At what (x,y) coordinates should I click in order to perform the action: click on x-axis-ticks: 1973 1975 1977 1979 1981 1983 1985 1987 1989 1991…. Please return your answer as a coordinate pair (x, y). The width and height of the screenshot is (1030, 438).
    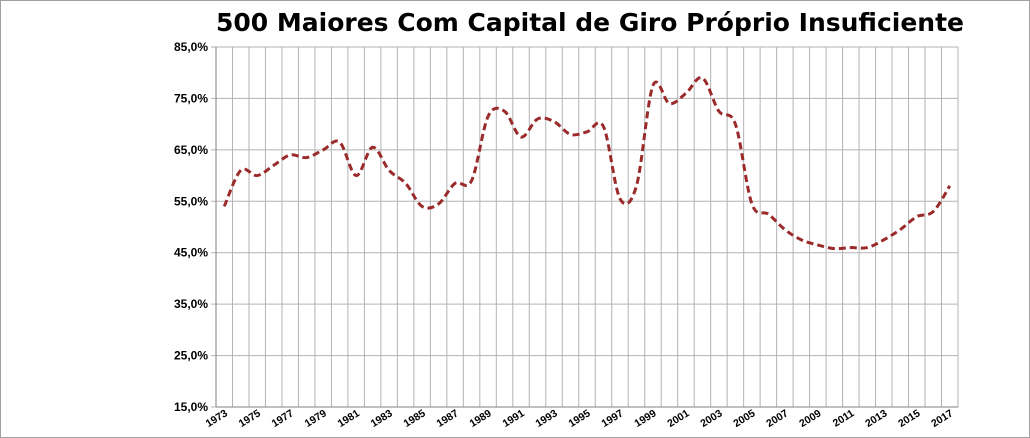
    Looking at the image, I should click on (580, 418).